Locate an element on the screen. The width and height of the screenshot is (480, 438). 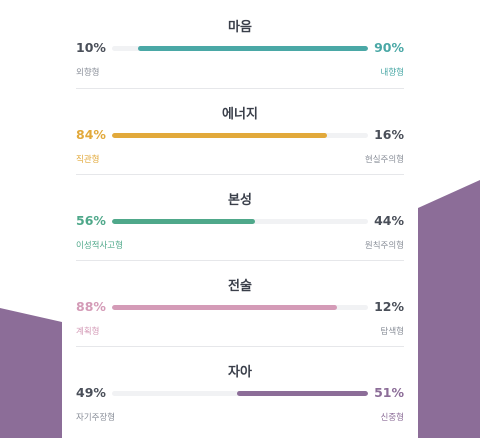
trait-right-percent: 51% is located at coordinates (389, 392).